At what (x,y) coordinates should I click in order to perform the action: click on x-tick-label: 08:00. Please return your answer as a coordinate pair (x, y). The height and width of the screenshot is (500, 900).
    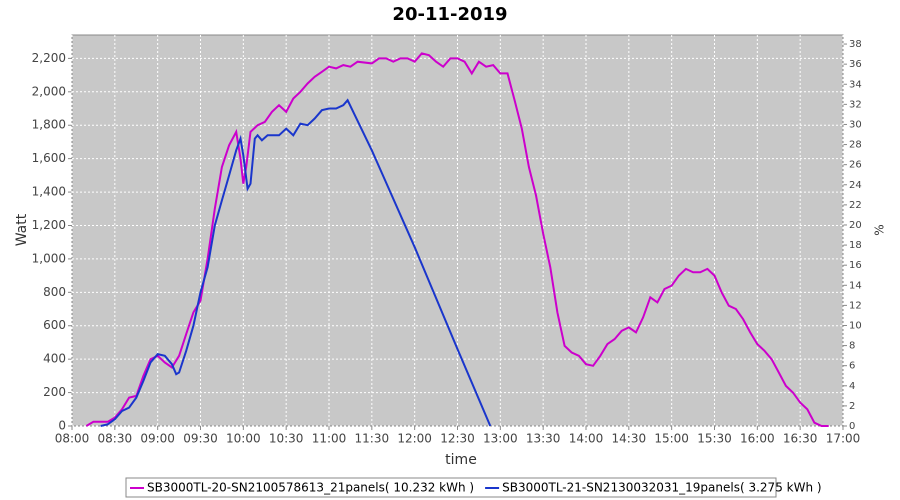
    Looking at the image, I should click on (72, 439).